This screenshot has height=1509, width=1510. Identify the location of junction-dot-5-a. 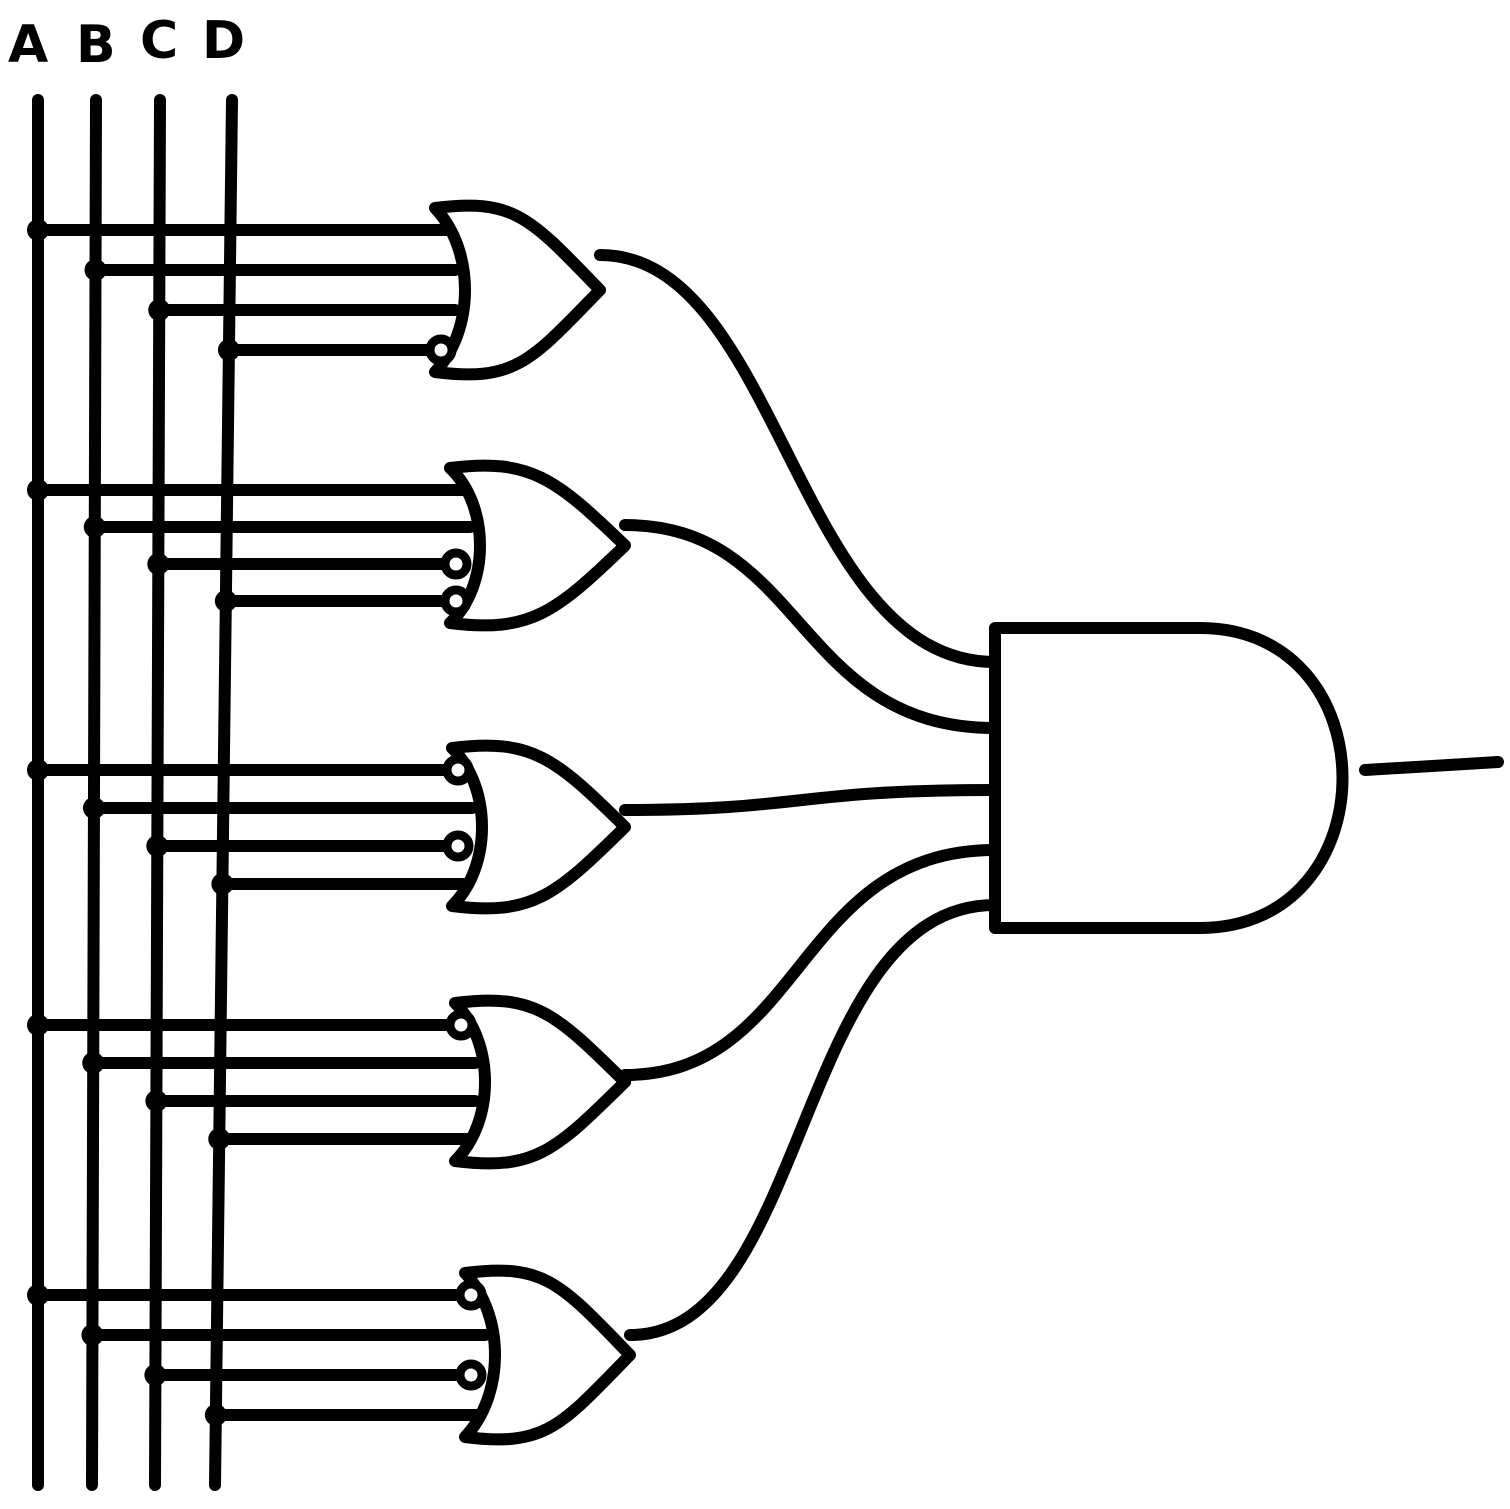
(38, 1295).